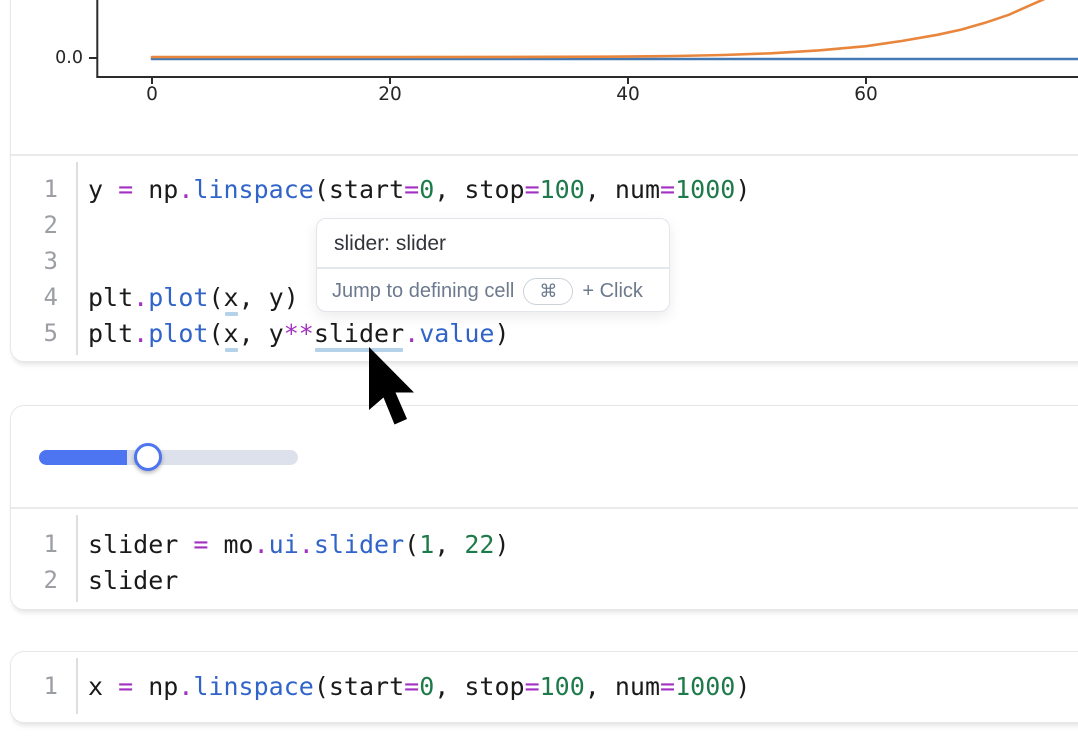 This screenshot has height=746, width=1078. What do you see at coordinates (83, 457) in the screenshot?
I see `slider-fill` at bounding box center [83, 457].